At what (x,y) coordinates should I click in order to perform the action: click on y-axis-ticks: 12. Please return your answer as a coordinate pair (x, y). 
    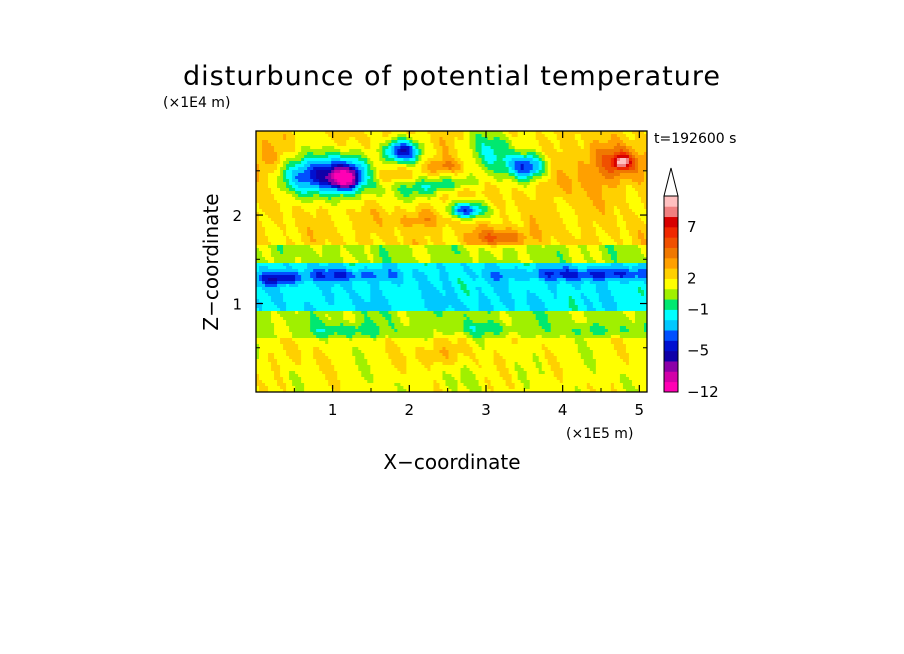
    Looking at the image, I should click on (439, 259).